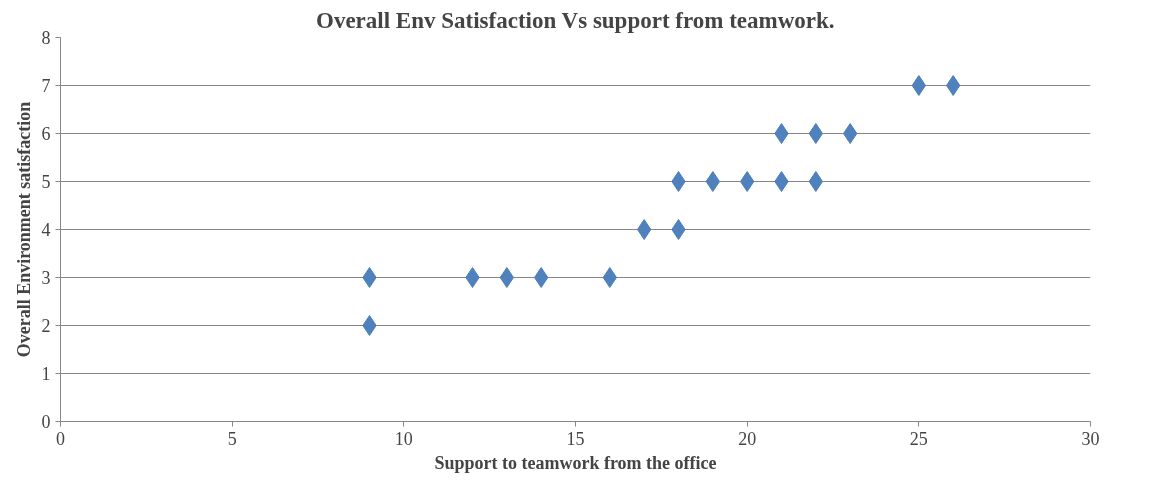 The width and height of the screenshot is (1160, 480). Describe the element at coordinates (23, 229) in the screenshot. I see `y-axis-title: Overall Environment satisfaction` at that location.